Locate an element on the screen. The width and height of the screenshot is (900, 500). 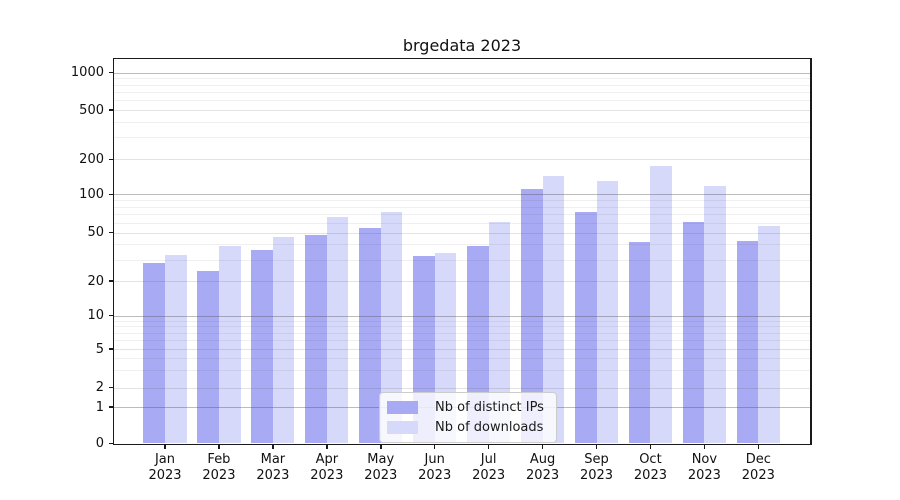
x-tick-label-month: Jul is located at coordinates (488, 459).